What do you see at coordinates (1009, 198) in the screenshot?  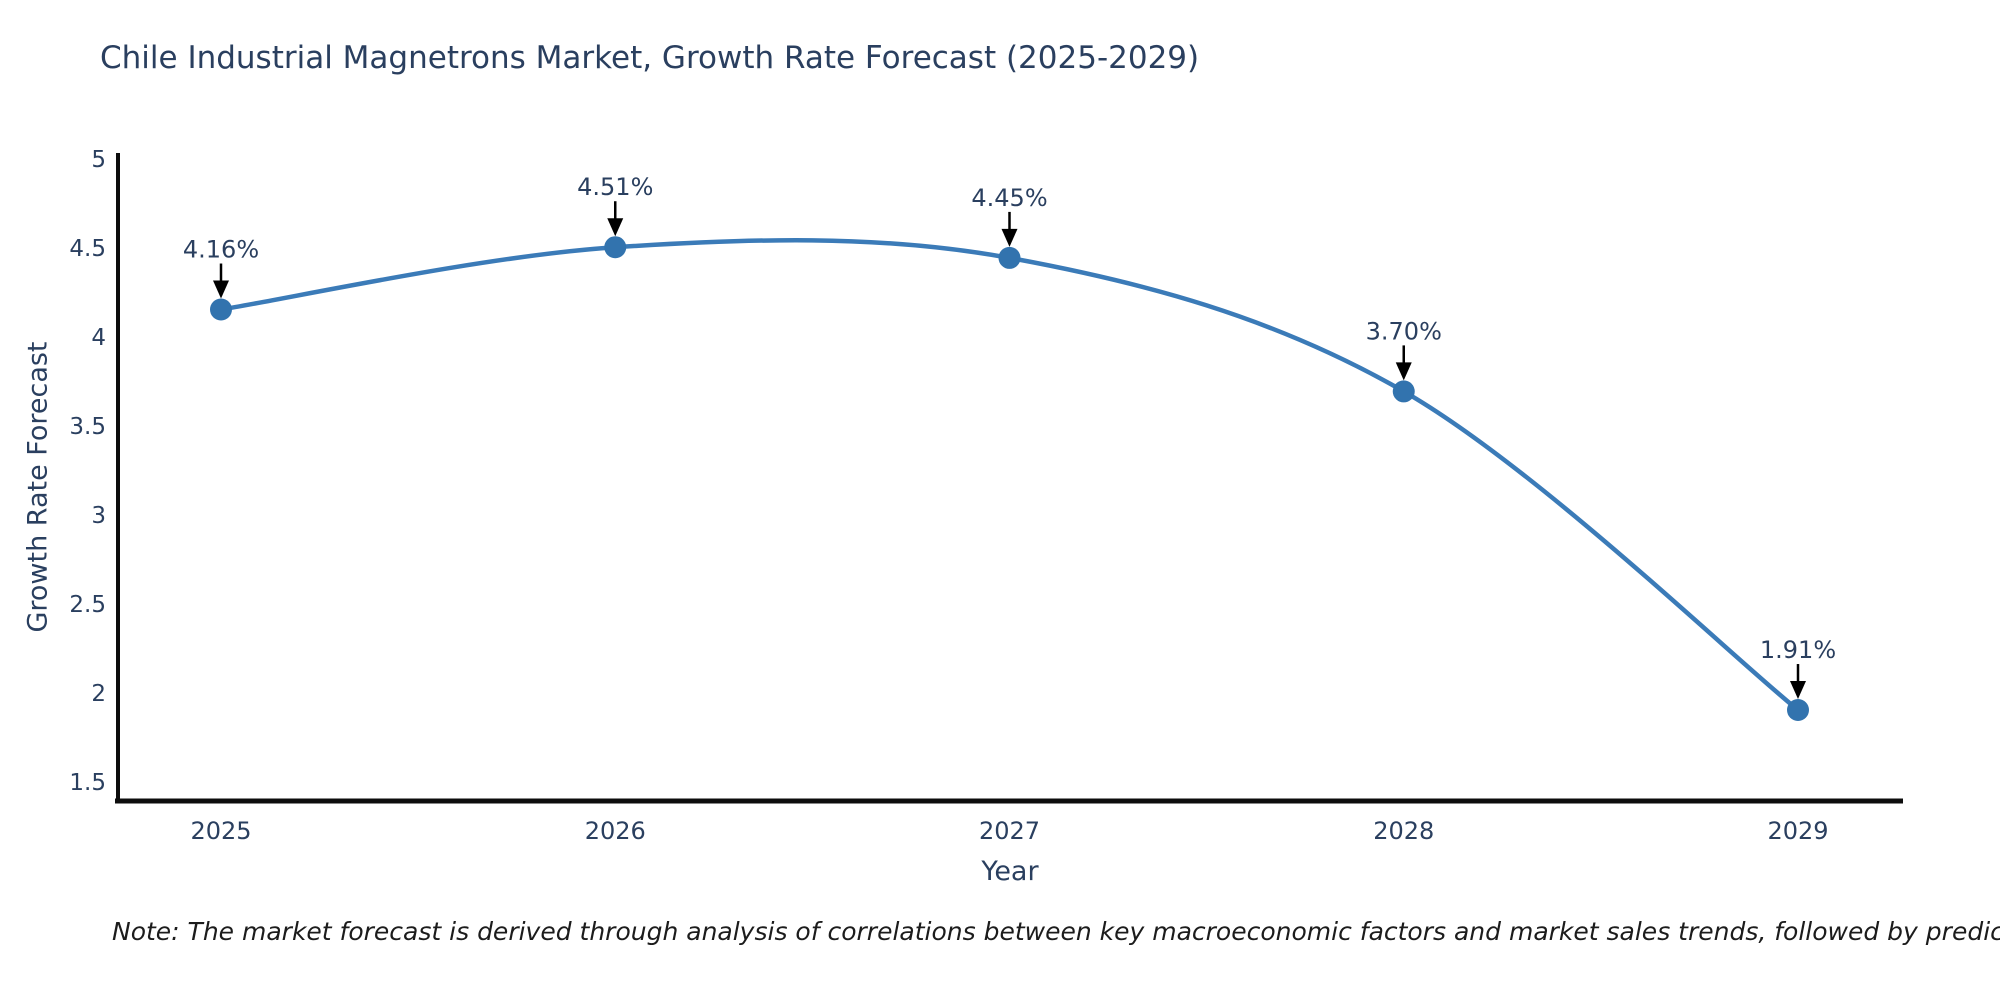 I see `annotation-label: 4.45%` at bounding box center [1009, 198].